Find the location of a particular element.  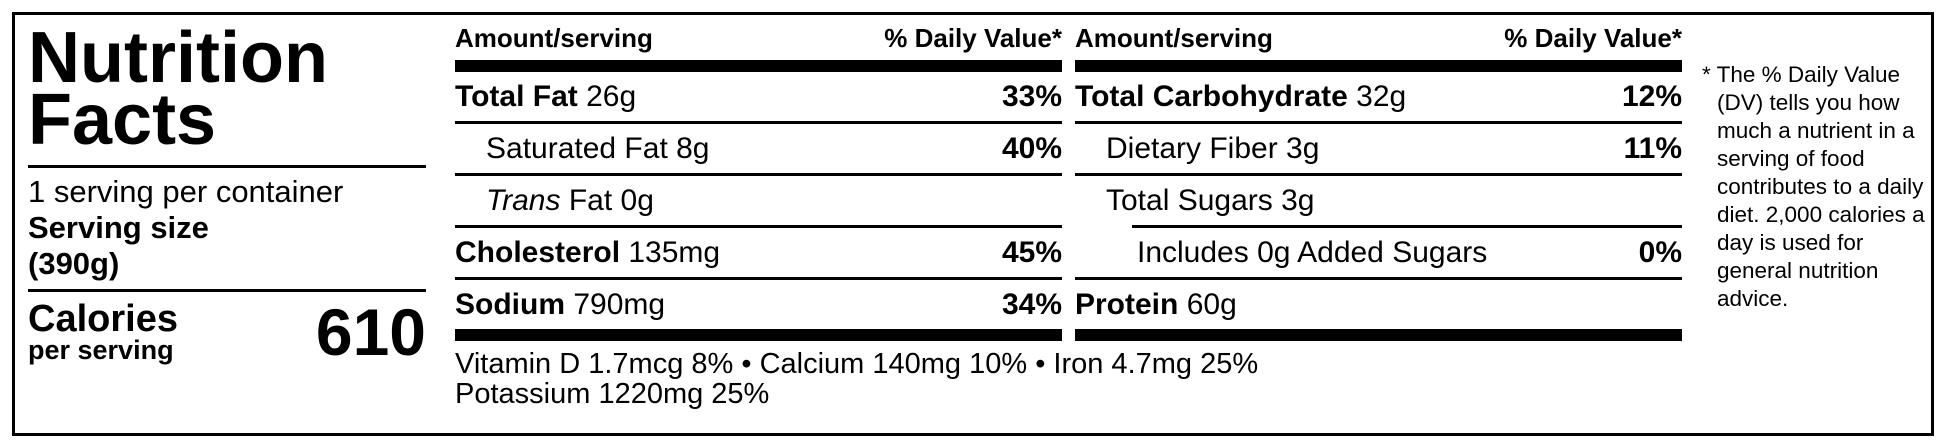

nutrient-label-text: Cholesterol is located at coordinates (538, 252).